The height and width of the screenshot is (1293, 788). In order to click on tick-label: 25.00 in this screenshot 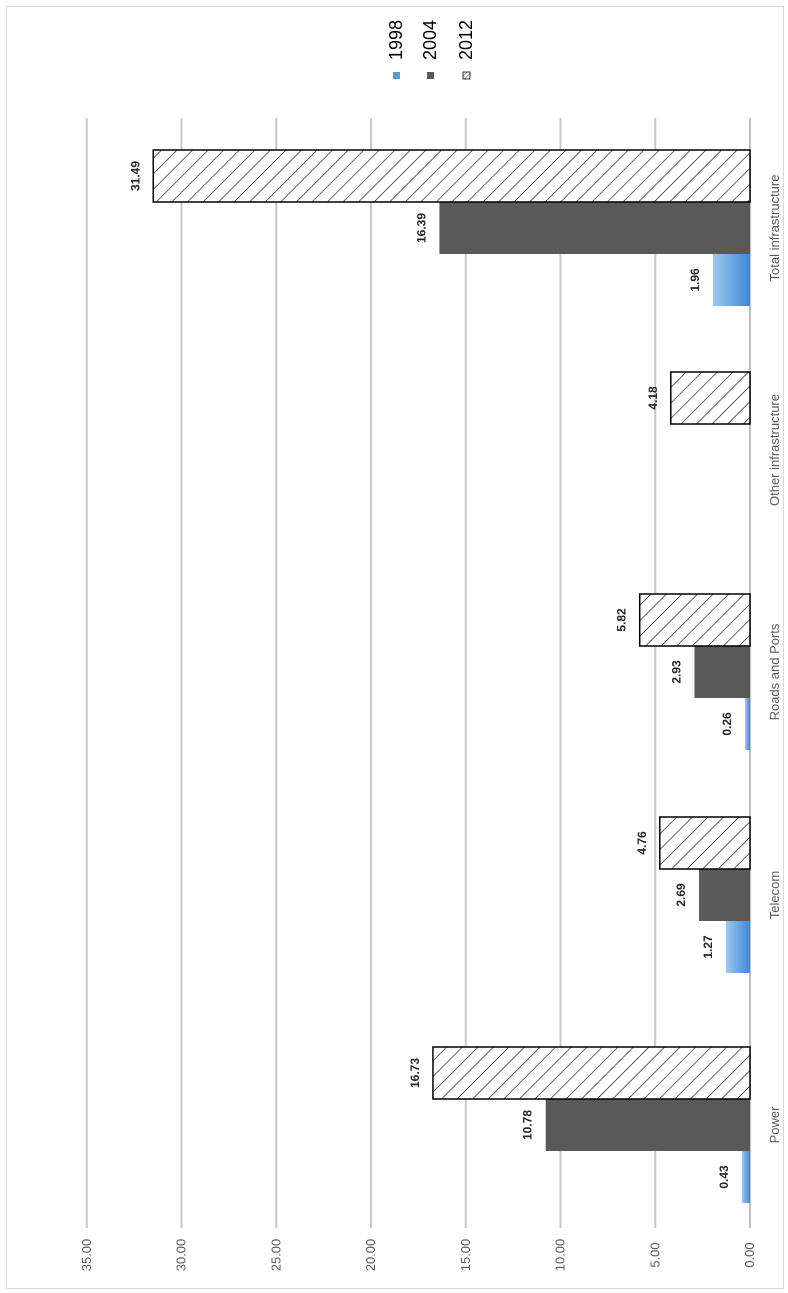, I will do `click(275, 1255)`.